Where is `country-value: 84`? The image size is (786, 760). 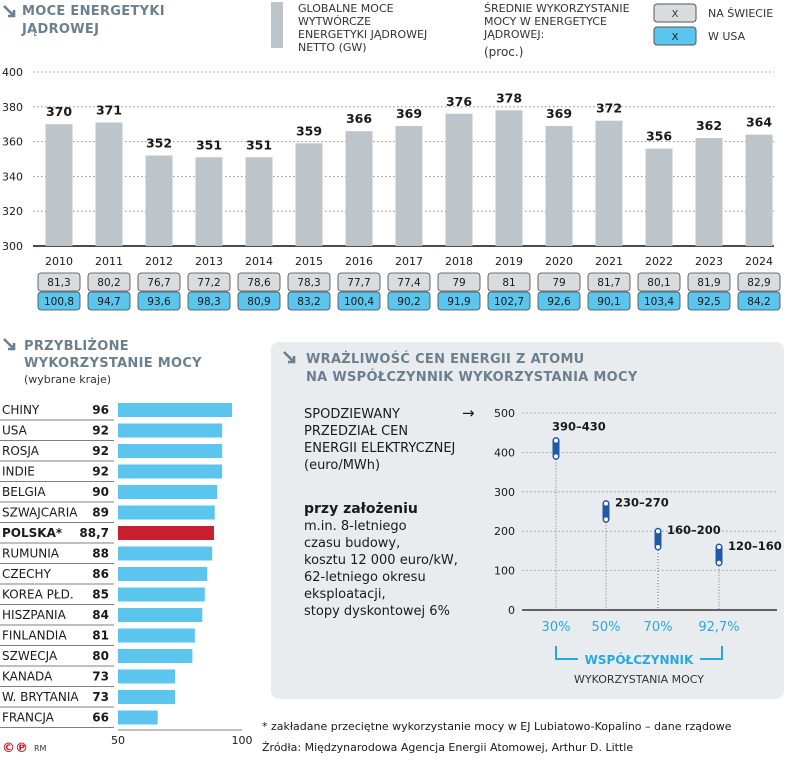 country-value: 84 is located at coordinates (100, 615).